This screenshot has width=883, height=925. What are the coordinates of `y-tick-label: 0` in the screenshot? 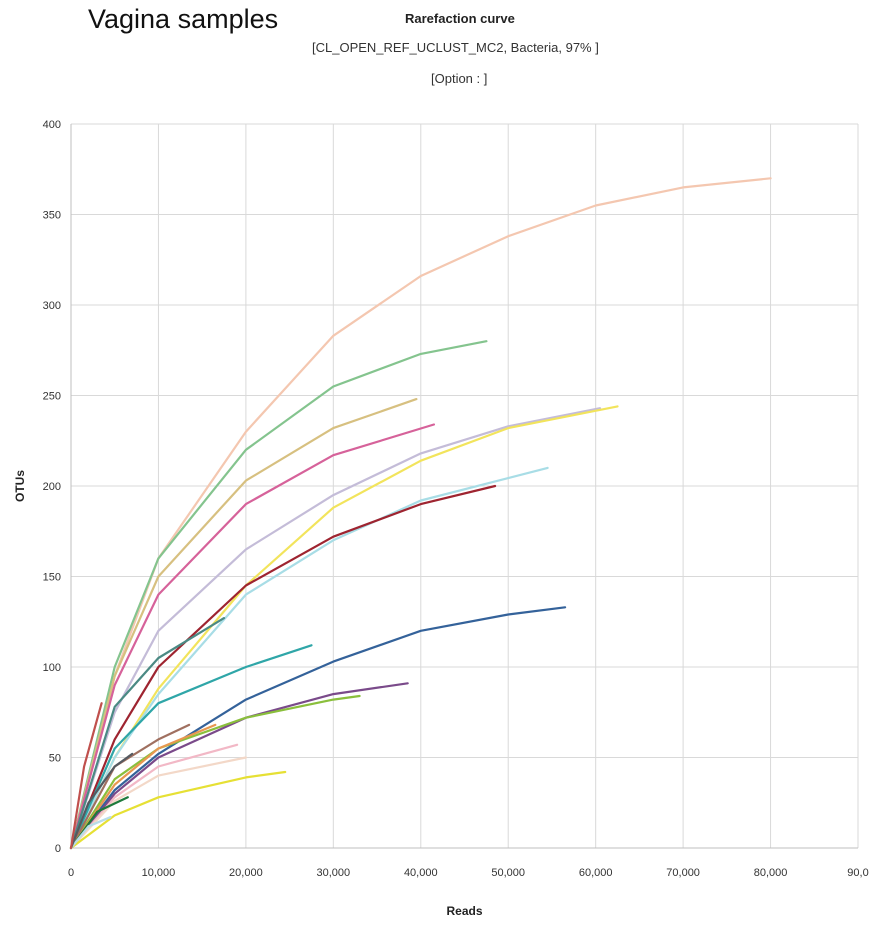 It's located at (58, 849).